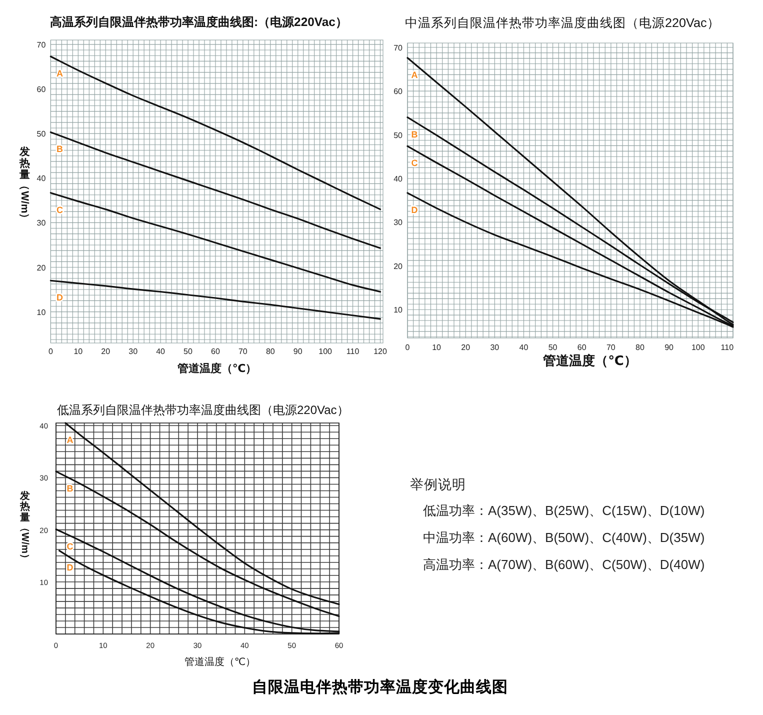  Describe the element at coordinates (438, 484) in the screenshot. I see `card-title: 举例说明` at that location.